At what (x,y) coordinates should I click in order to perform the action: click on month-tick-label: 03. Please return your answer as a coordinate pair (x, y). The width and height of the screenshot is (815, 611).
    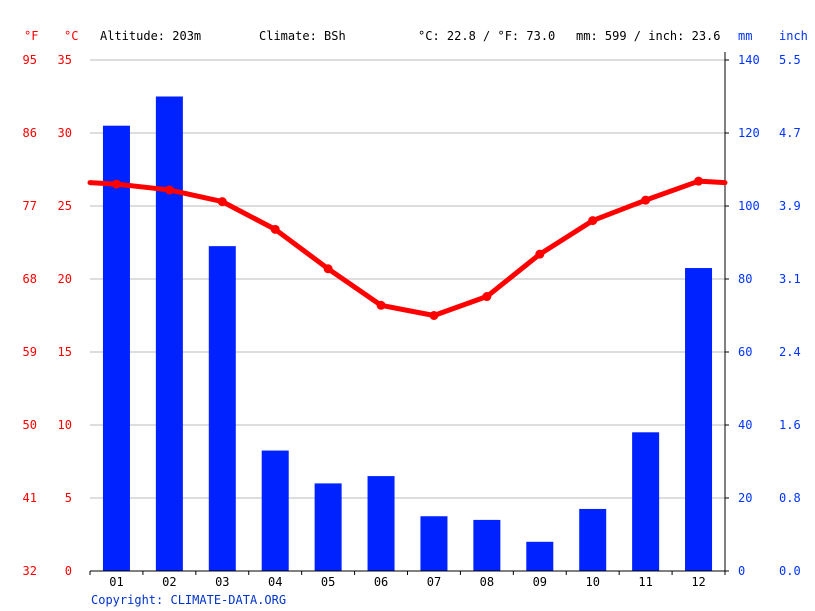
    Looking at the image, I should click on (222, 582).